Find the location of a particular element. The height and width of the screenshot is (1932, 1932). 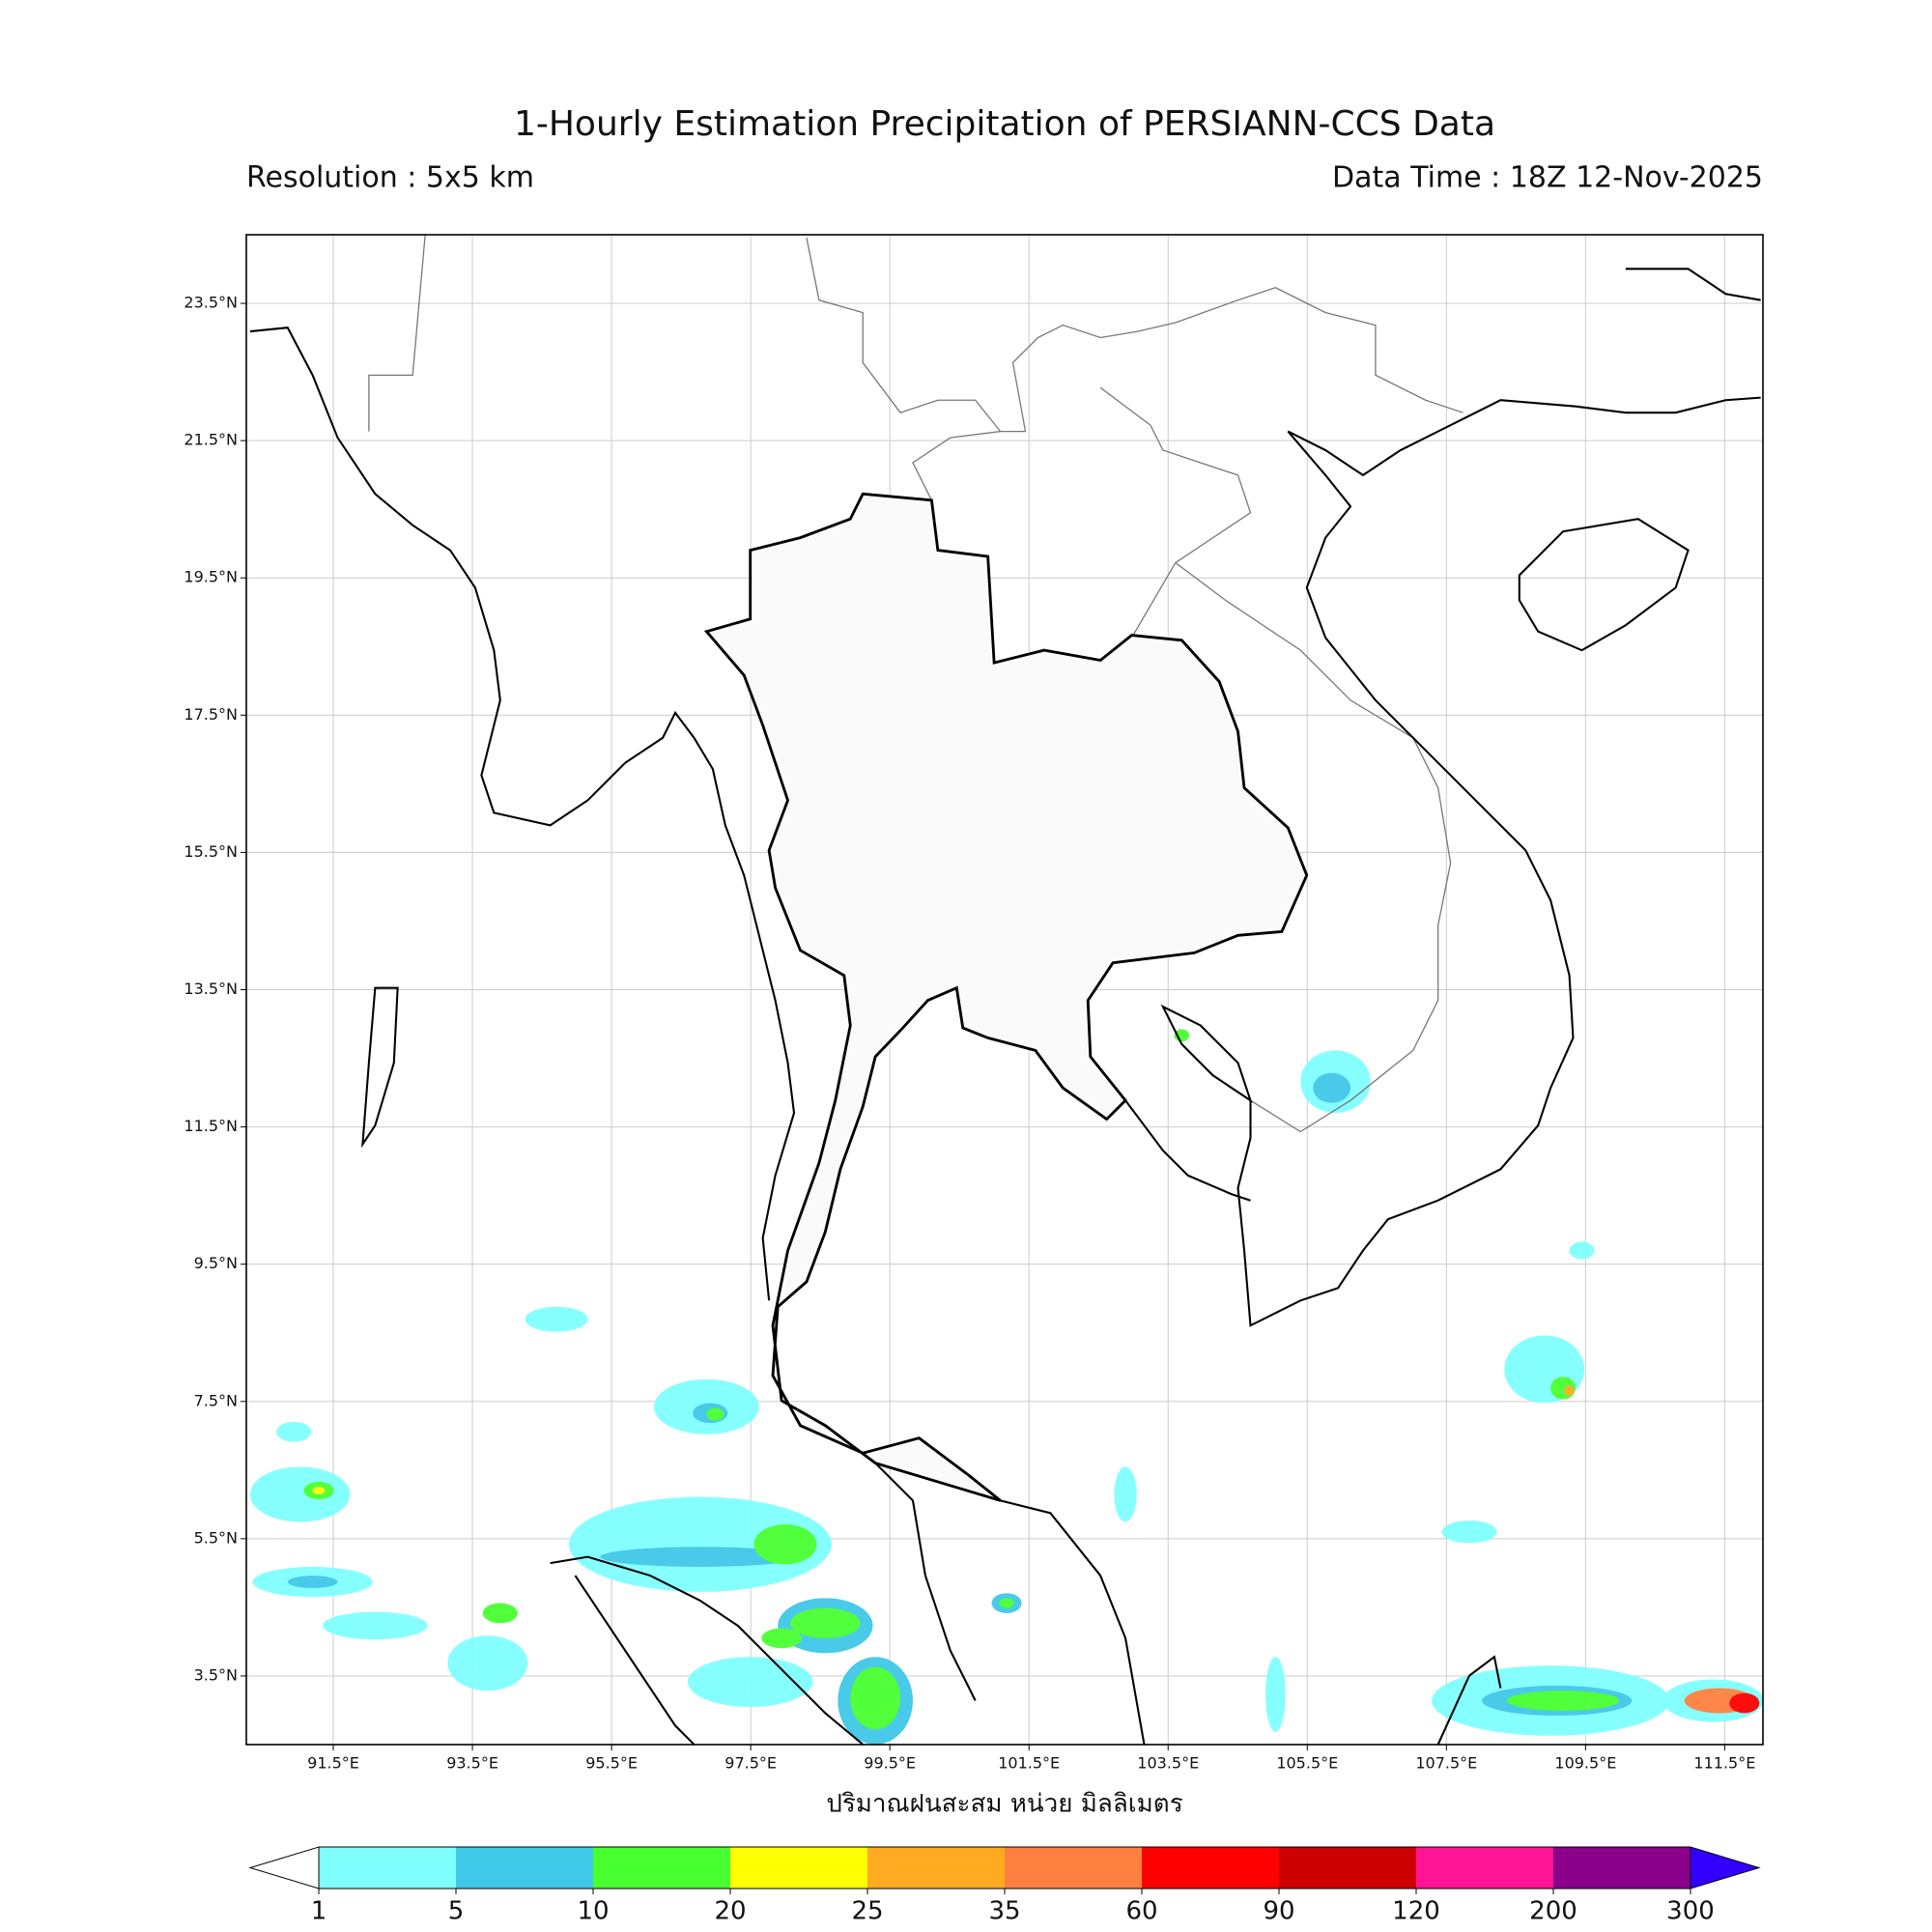

colorbar-label: 90 is located at coordinates (1278, 1911).